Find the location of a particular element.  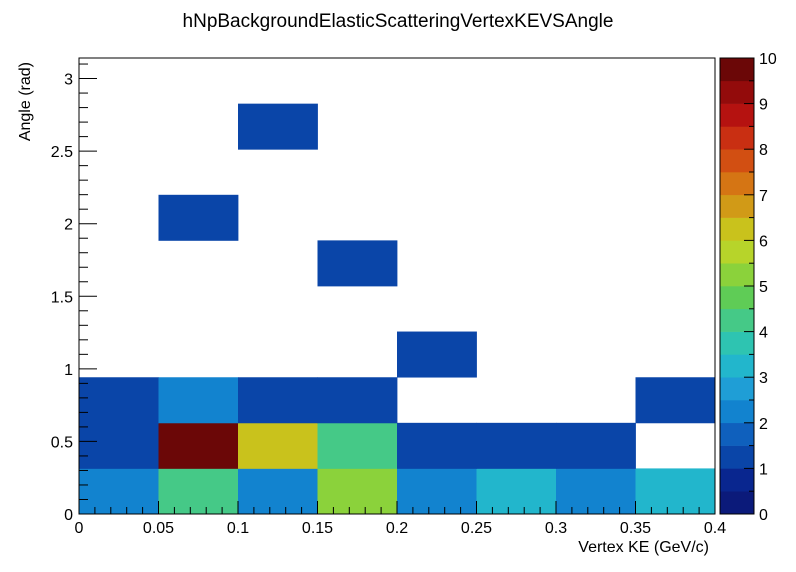

z-tick-label: 6 is located at coordinates (763, 241).